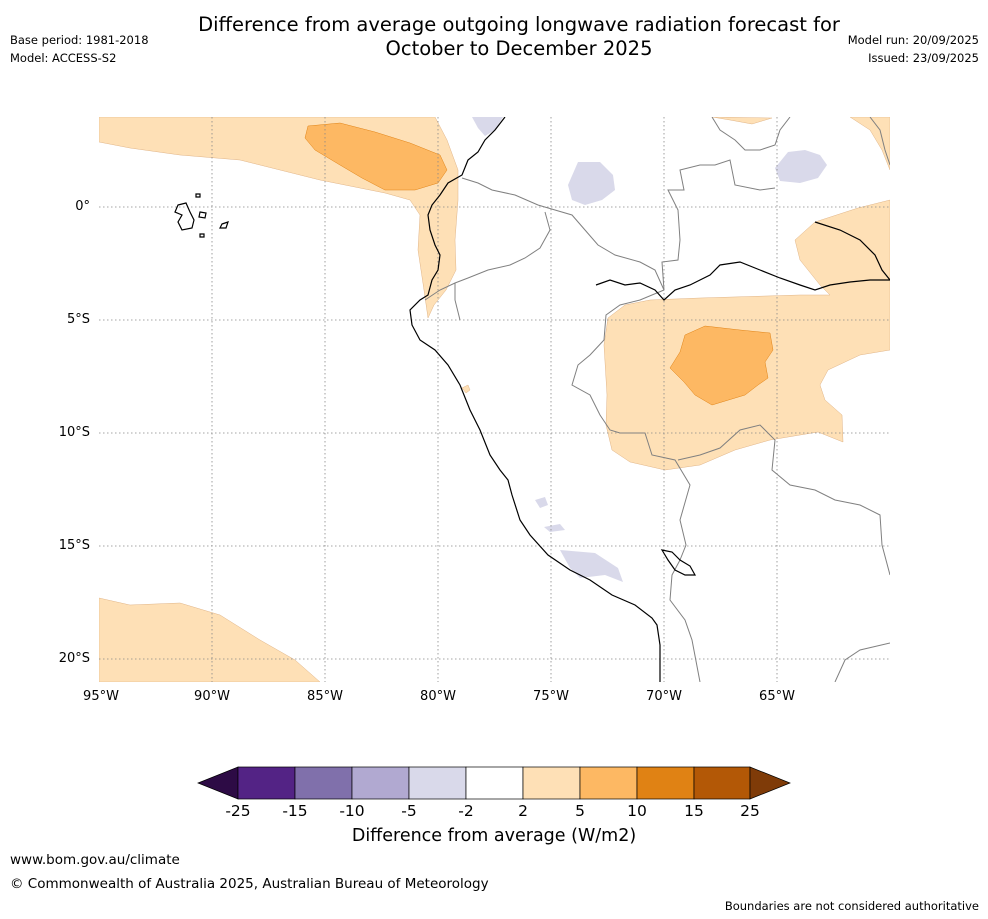  What do you see at coordinates (800, 144) in the screenshot?
I see `anomaly-pos-light-northeast` at bounding box center [800, 144].